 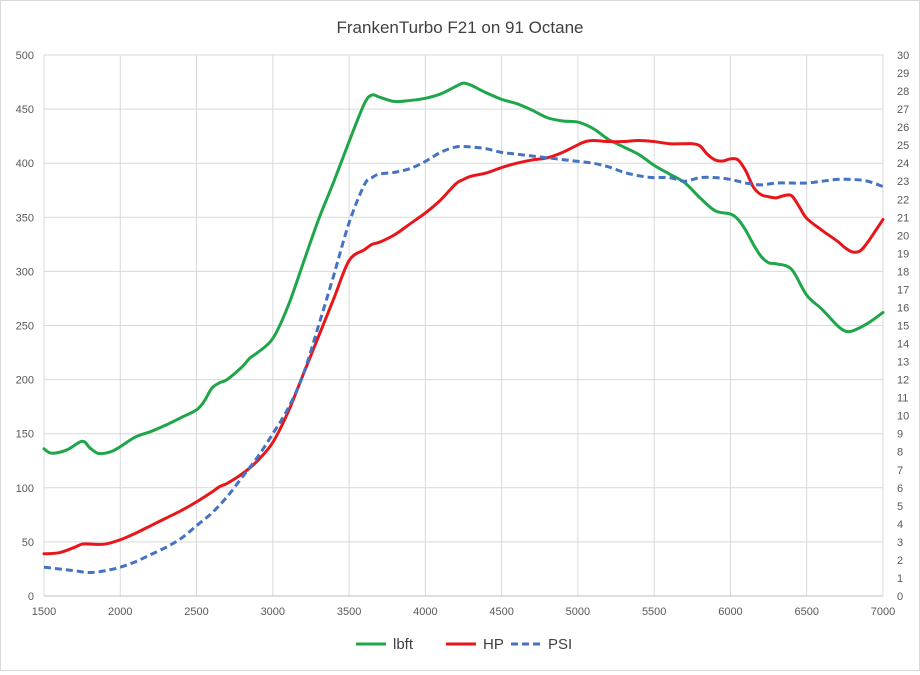 What do you see at coordinates (903, 290) in the screenshot?
I see `y-right-tick-label: 17` at bounding box center [903, 290].